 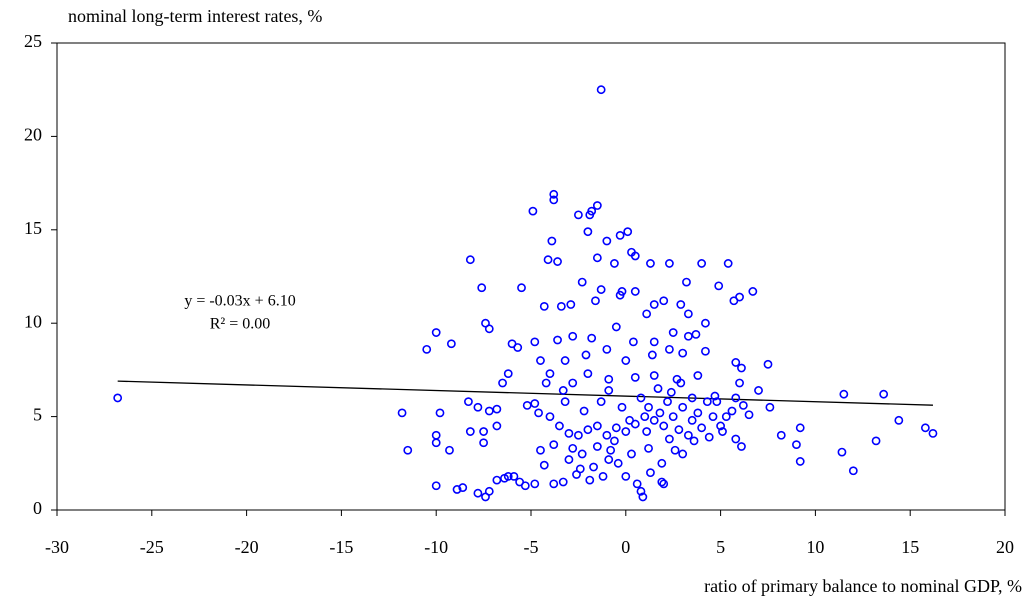 I want to click on y-tick-label: 0, so click(x=37, y=508).